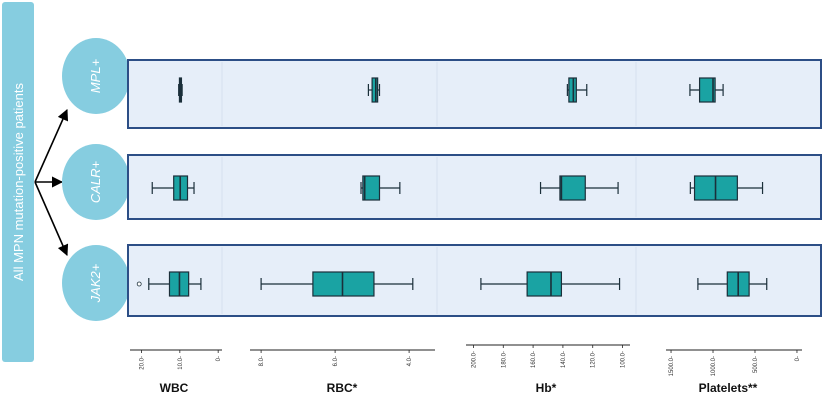 Image resolution: width=830 pixels, height=401 pixels. I want to click on group-label-jak2: JAK2+, so click(95, 283).